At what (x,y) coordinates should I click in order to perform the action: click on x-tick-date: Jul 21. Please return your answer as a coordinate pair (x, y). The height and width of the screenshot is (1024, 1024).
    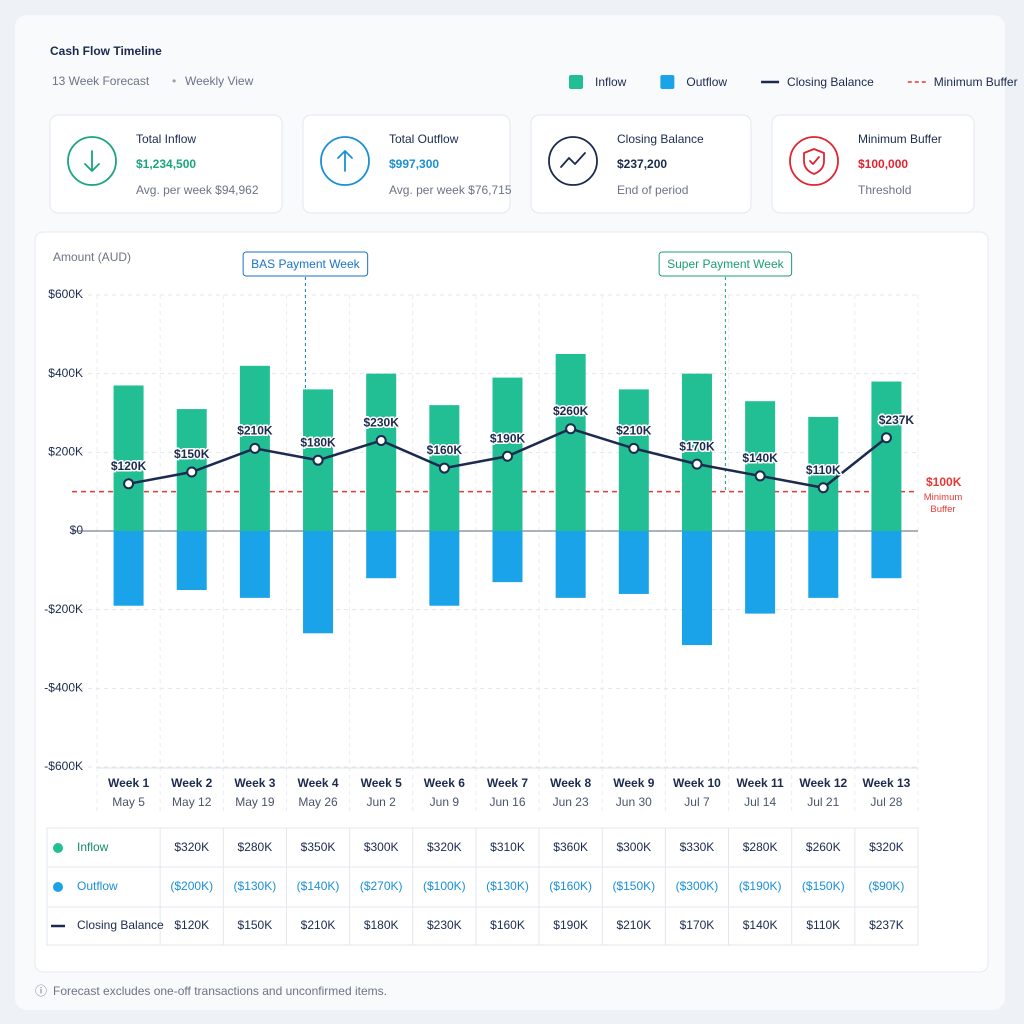
    Looking at the image, I should click on (823, 802).